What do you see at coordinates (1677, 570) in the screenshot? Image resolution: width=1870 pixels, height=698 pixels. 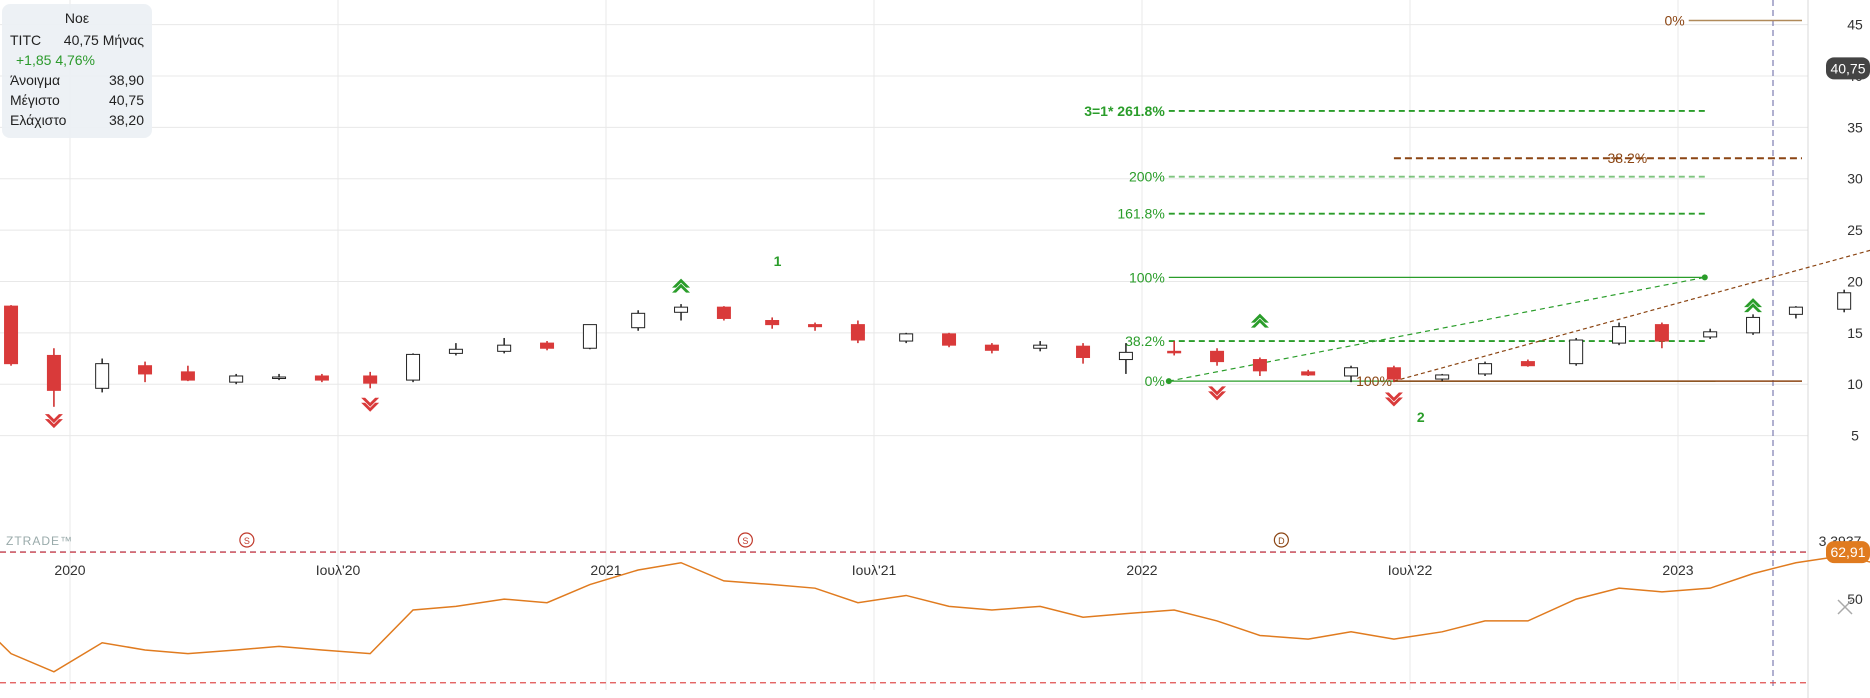 I see `x-tick-label: 2023` at bounding box center [1677, 570].